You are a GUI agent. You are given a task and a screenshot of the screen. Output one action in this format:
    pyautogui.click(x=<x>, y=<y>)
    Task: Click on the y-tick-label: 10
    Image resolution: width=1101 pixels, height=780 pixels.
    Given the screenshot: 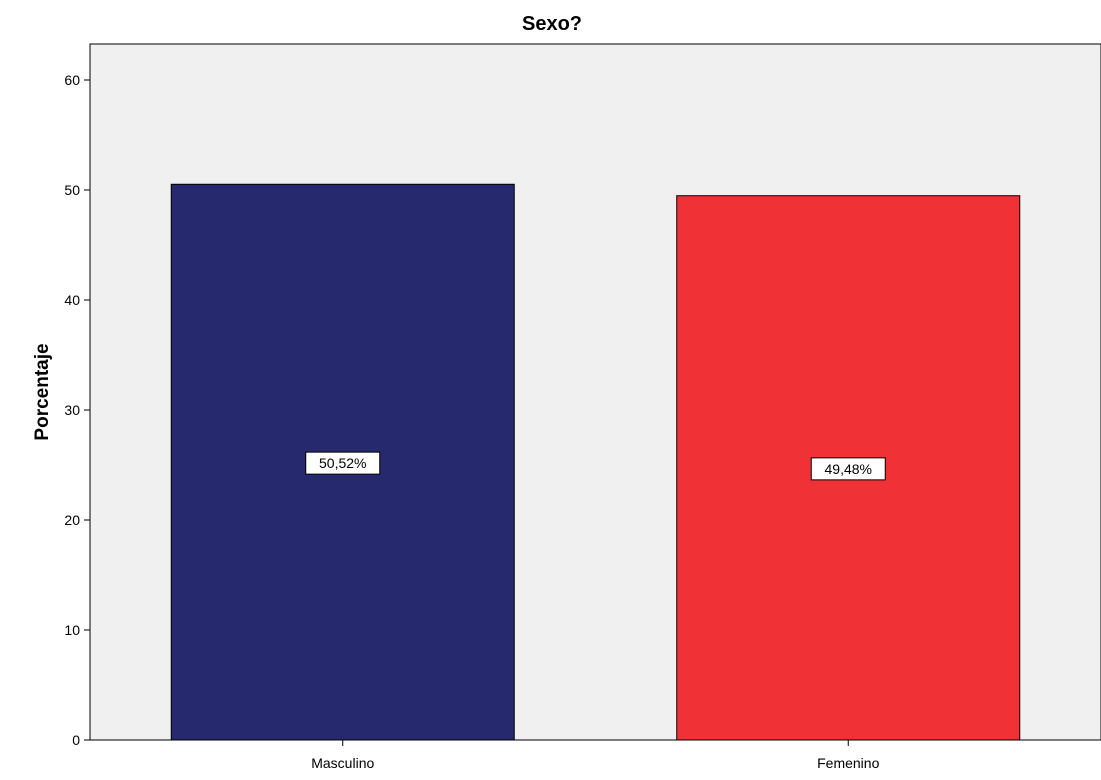 What is the action you would take?
    pyautogui.click(x=72, y=630)
    